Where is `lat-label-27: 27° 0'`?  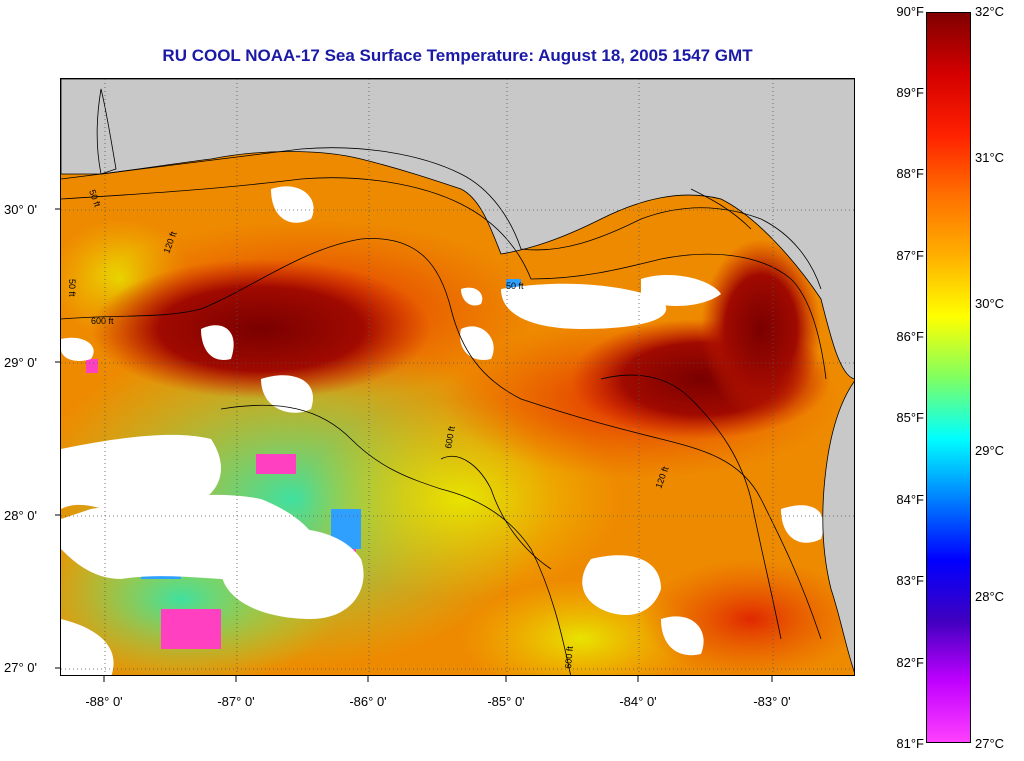
lat-label-27: 27° 0' is located at coordinates (20, 667).